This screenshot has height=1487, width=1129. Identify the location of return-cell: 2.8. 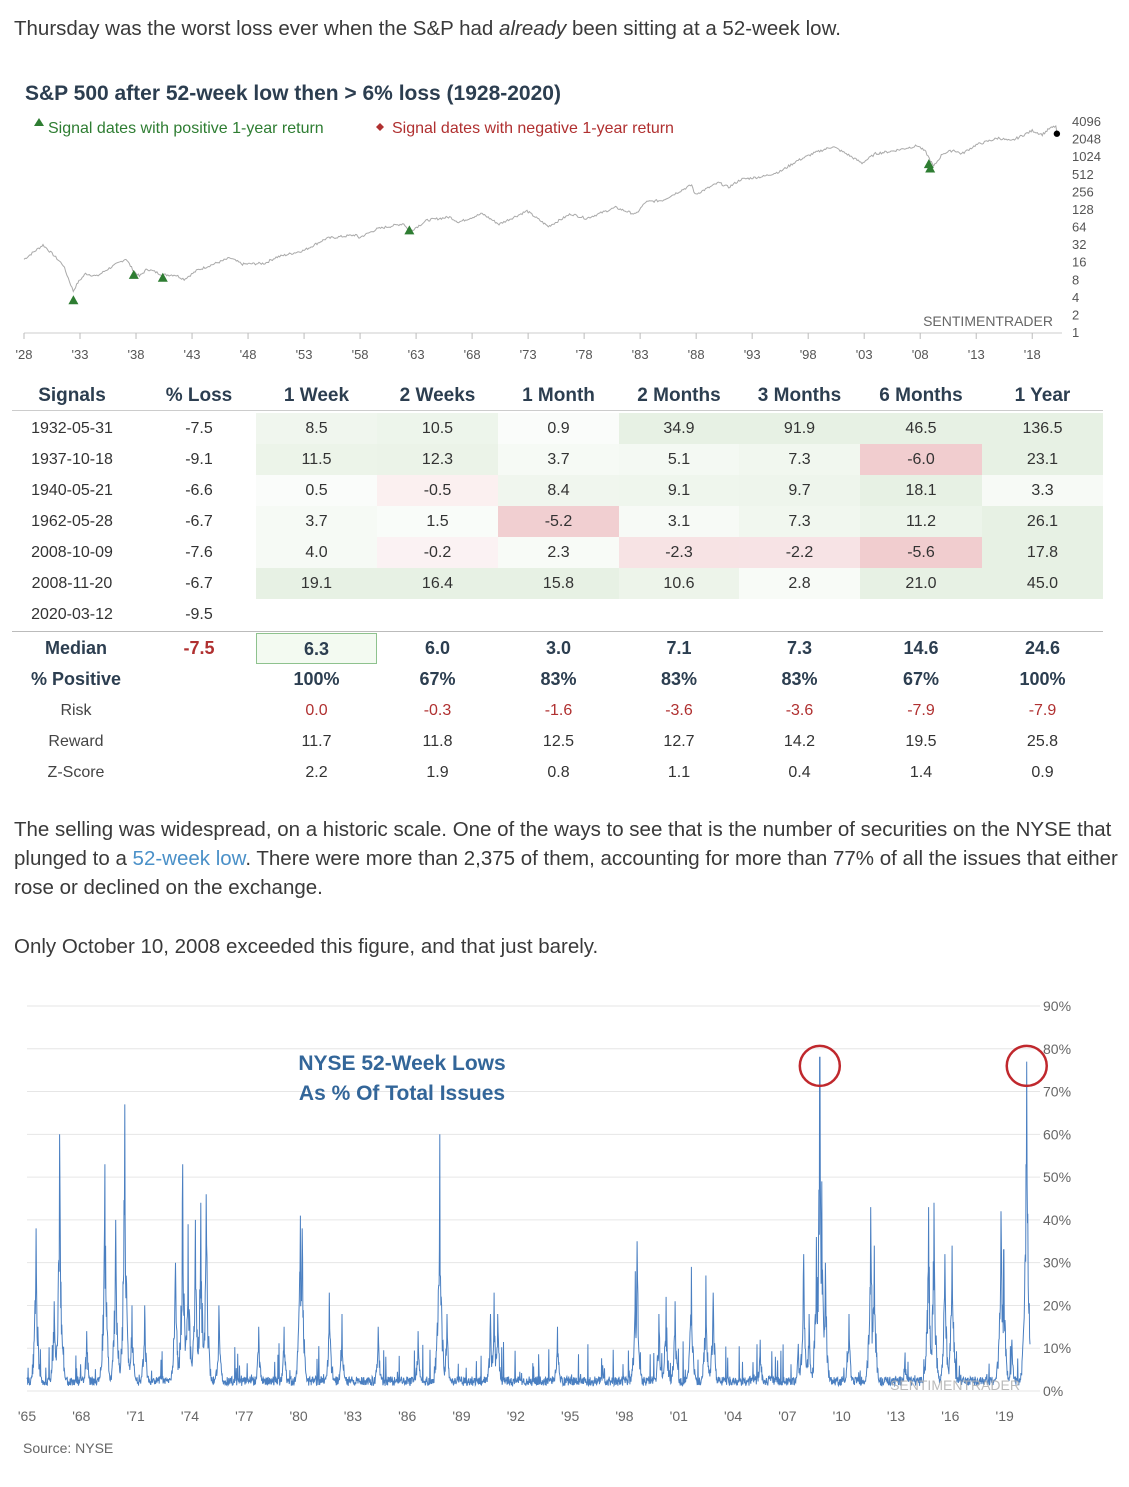
(799, 583).